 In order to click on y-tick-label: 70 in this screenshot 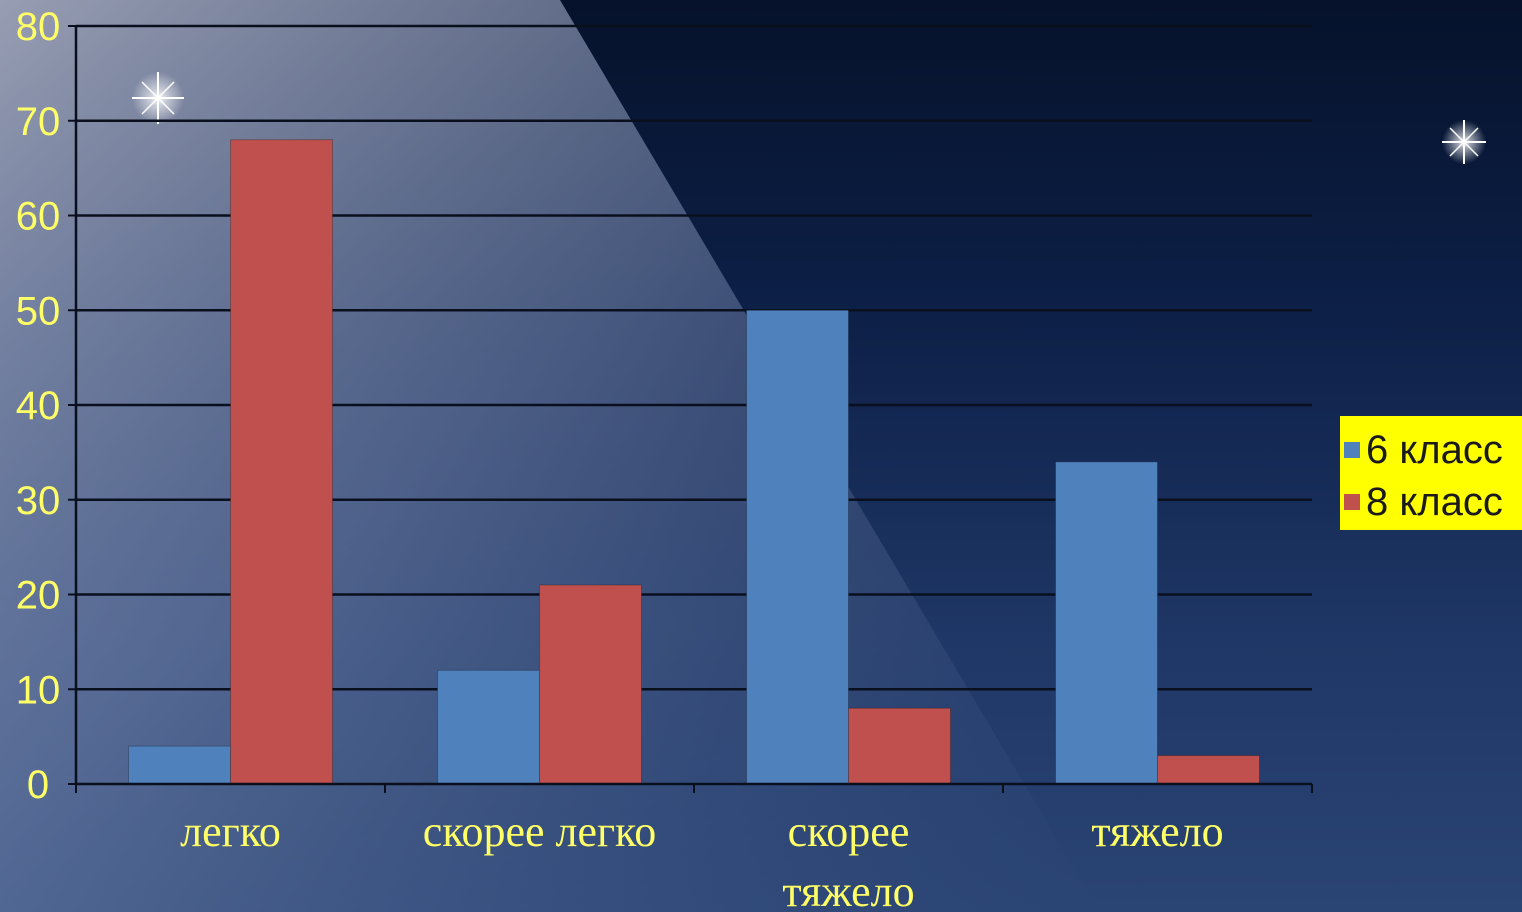, I will do `click(38, 122)`.